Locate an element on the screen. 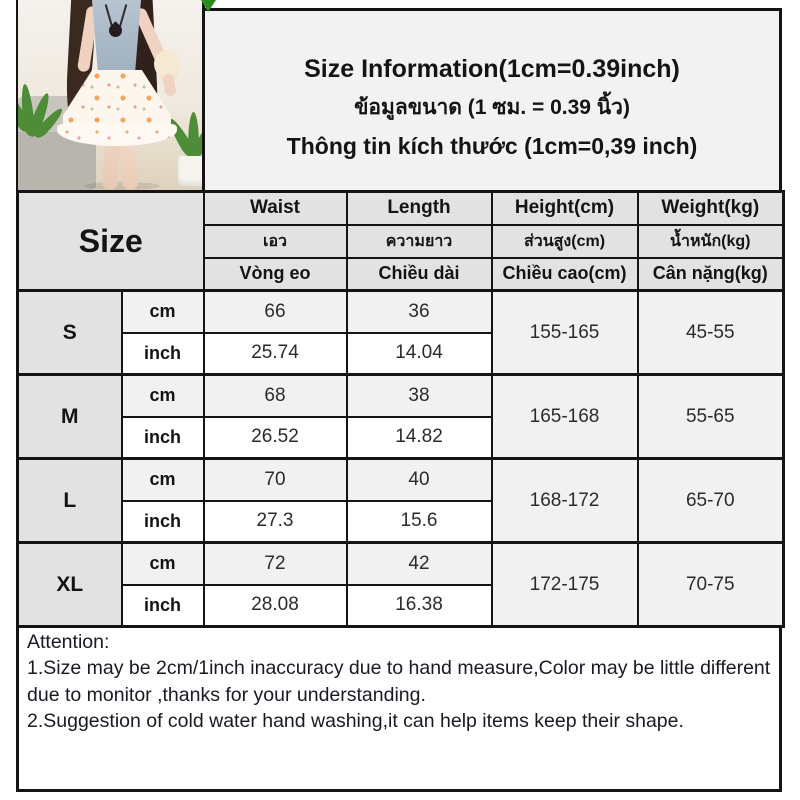 The height and width of the screenshot is (800, 800). title-english: Size Information(1cm=0.39inch) is located at coordinates (492, 69).